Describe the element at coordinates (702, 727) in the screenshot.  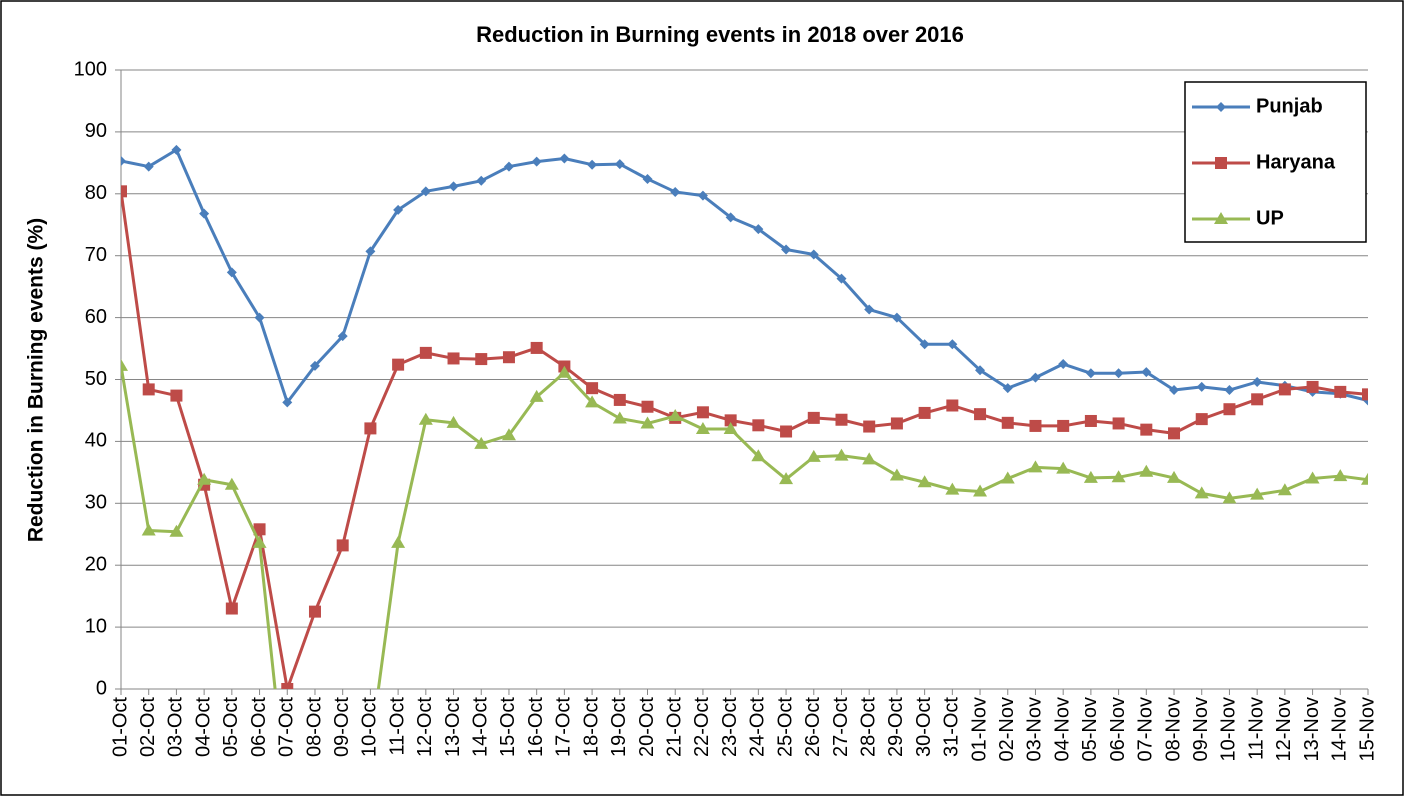
I see `x-tick-label: 22-Oct` at that location.